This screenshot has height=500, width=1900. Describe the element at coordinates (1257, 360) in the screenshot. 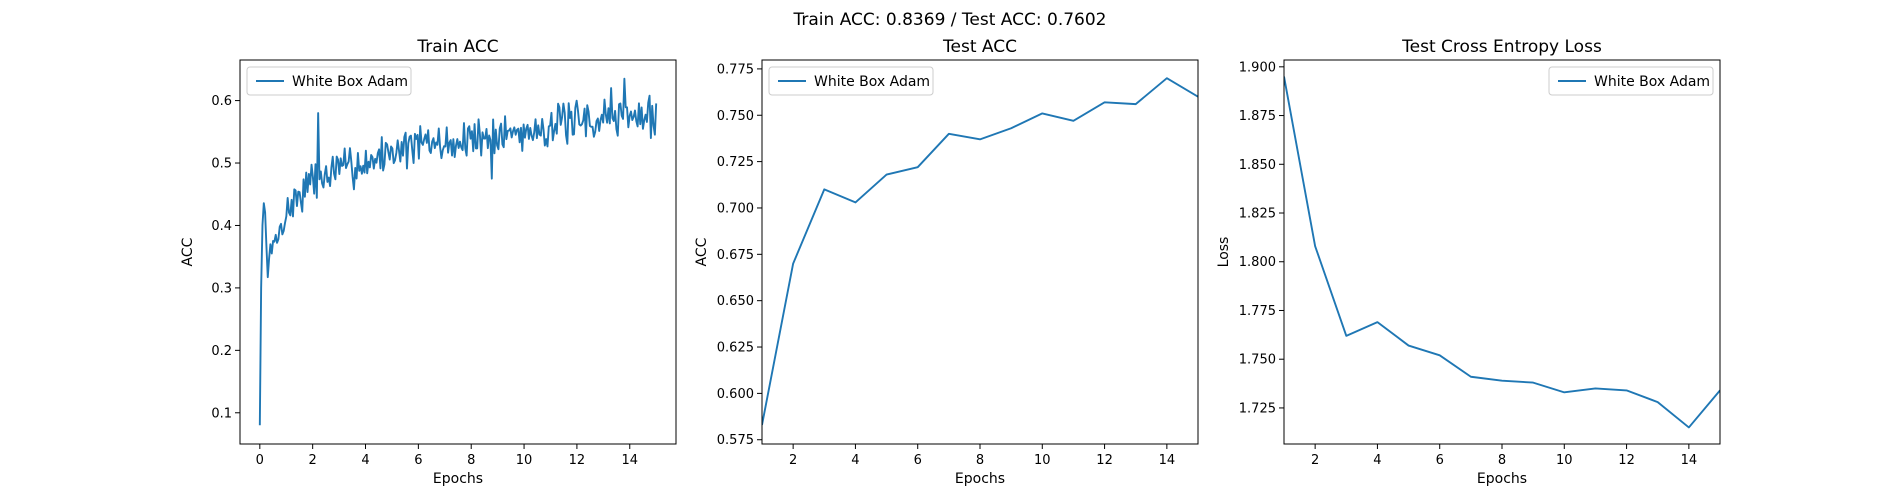

I see `y-tick-label: 1.750` at that location.